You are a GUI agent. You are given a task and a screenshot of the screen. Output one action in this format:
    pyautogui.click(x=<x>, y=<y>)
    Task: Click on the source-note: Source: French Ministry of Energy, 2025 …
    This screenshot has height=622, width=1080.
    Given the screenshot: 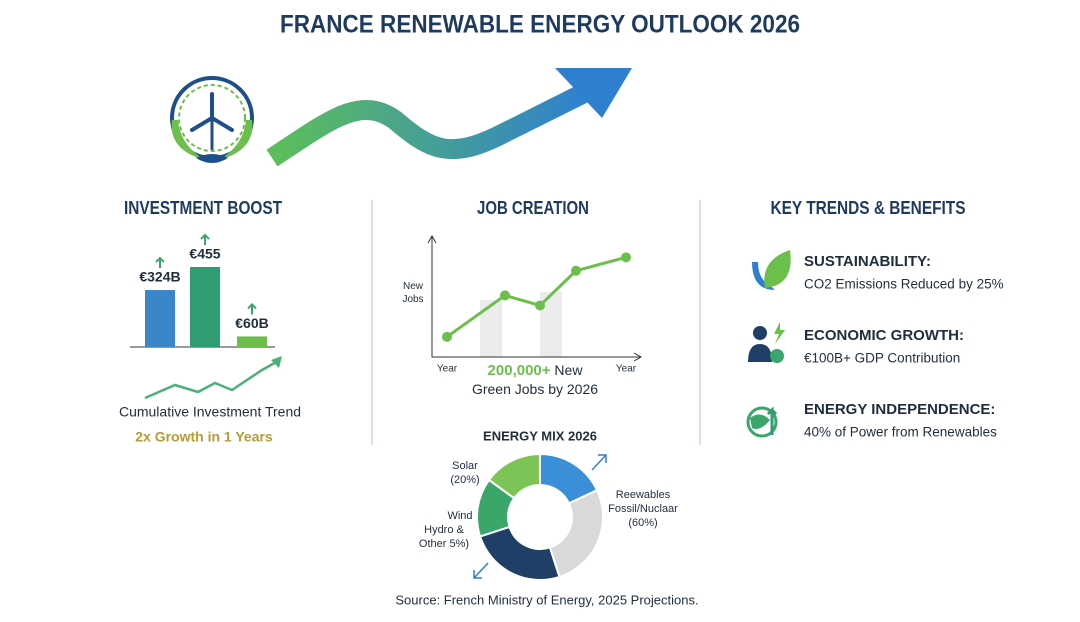 What is the action you would take?
    pyautogui.click(x=546, y=599)
    